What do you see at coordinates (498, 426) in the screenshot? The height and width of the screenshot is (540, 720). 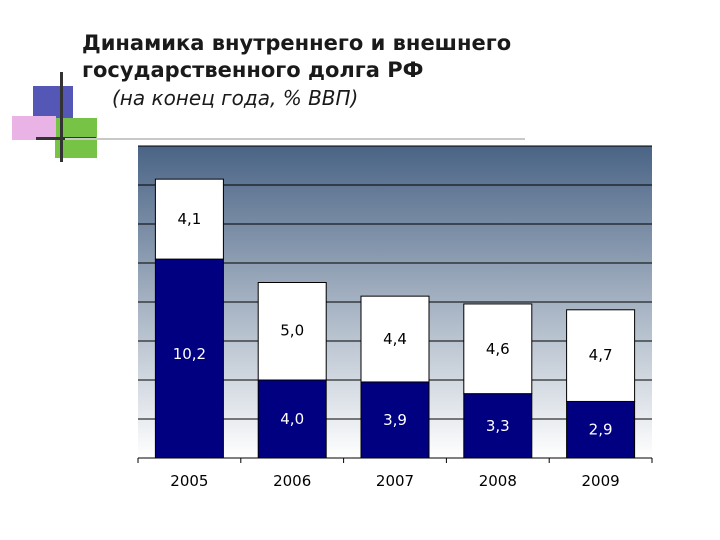 I see `data-label-lower-2008: 3,3` at bounding box center [498, 426].